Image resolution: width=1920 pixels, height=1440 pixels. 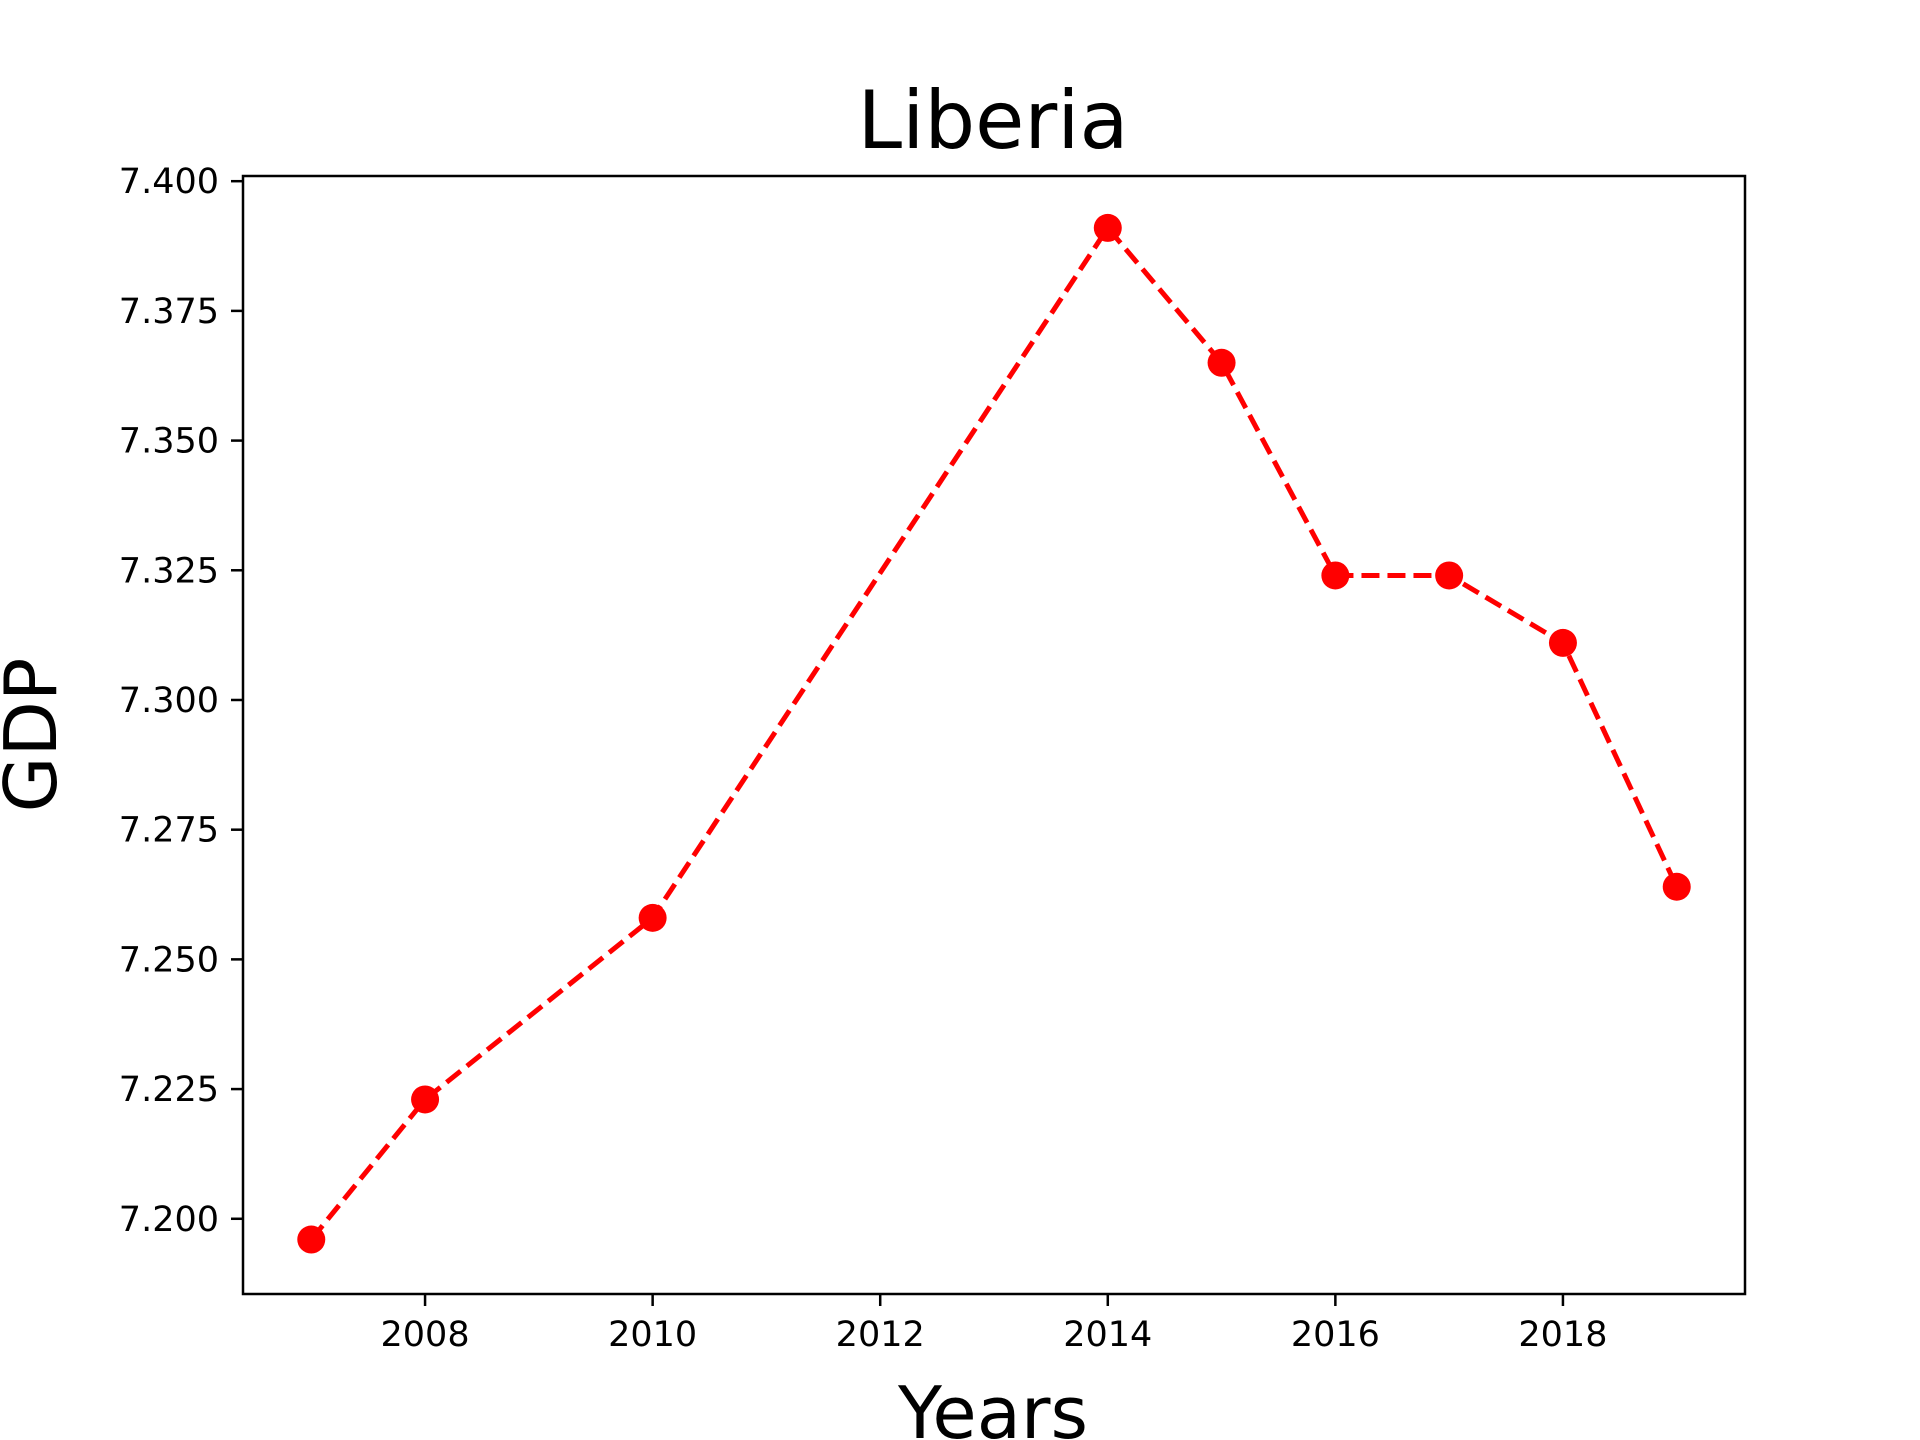 What do you see at coordinates (169, 831) in the screenshot?
I see `y-tick-label: 7.275` at bounding box center [169, 831].